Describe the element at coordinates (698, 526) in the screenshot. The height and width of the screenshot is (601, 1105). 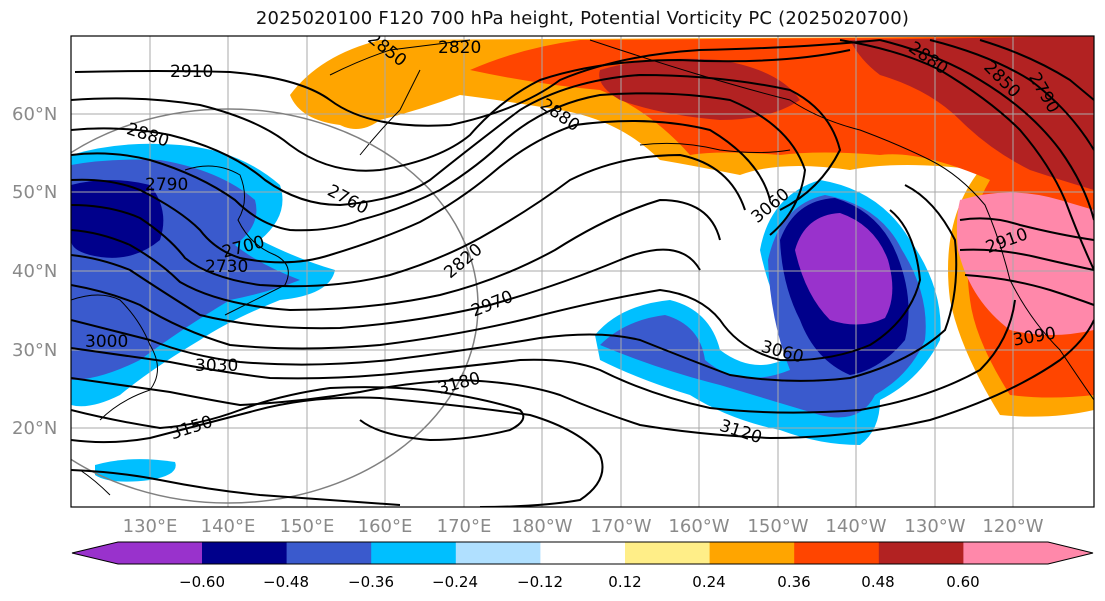
I see `lon-label: 160°W` at that location.